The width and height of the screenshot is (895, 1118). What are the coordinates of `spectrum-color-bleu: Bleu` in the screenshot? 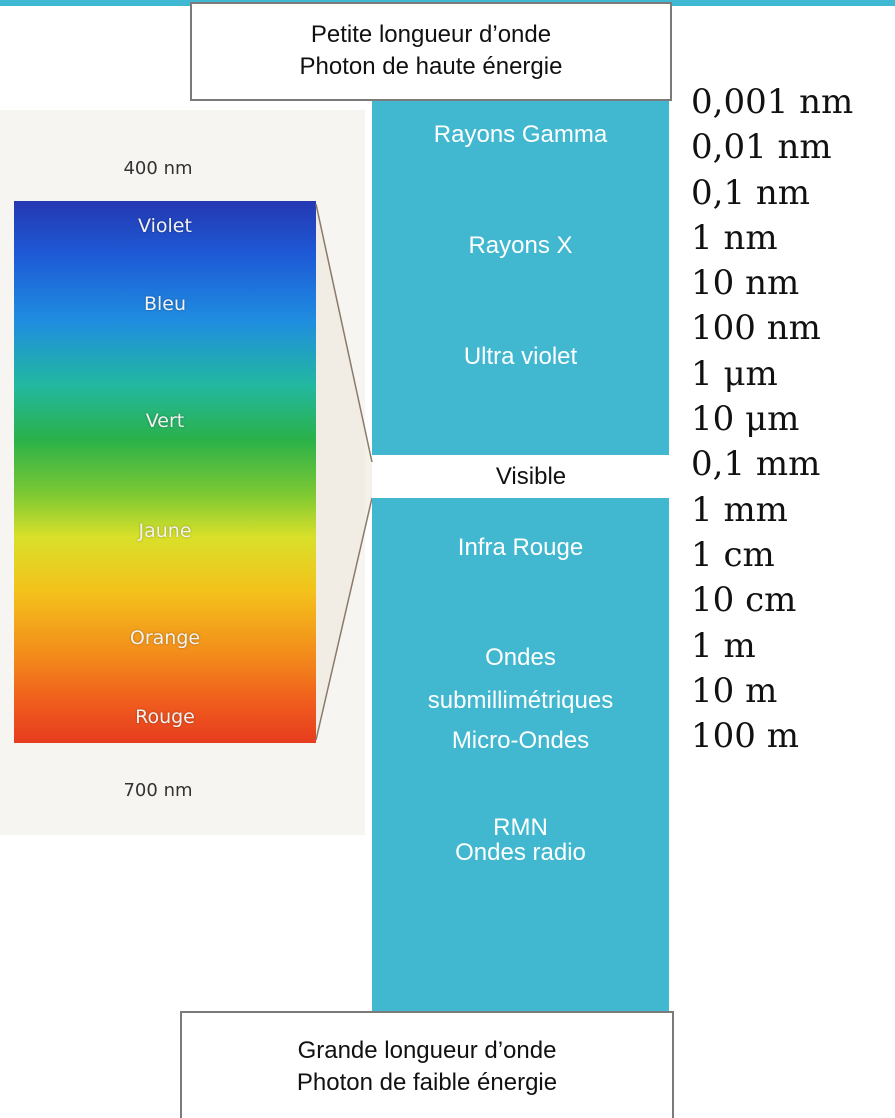 It's located at (165, 304).